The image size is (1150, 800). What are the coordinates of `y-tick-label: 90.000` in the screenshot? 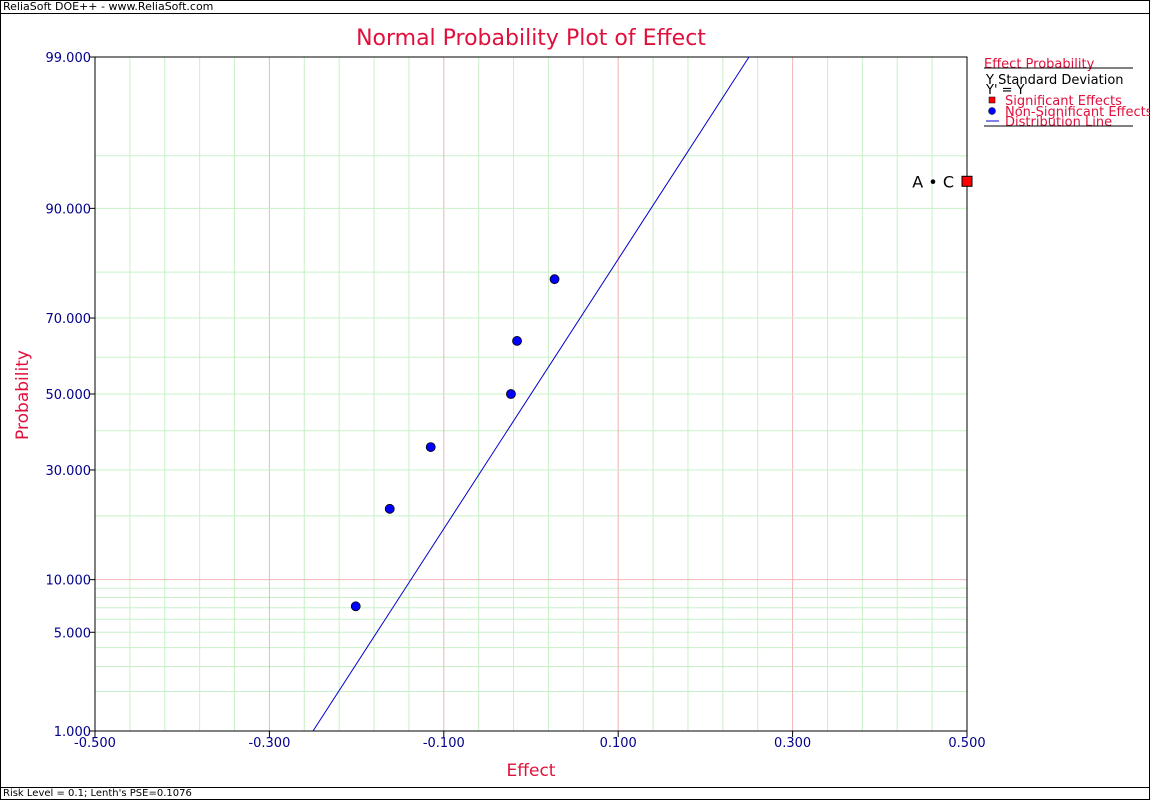 It's located at (69, 209).